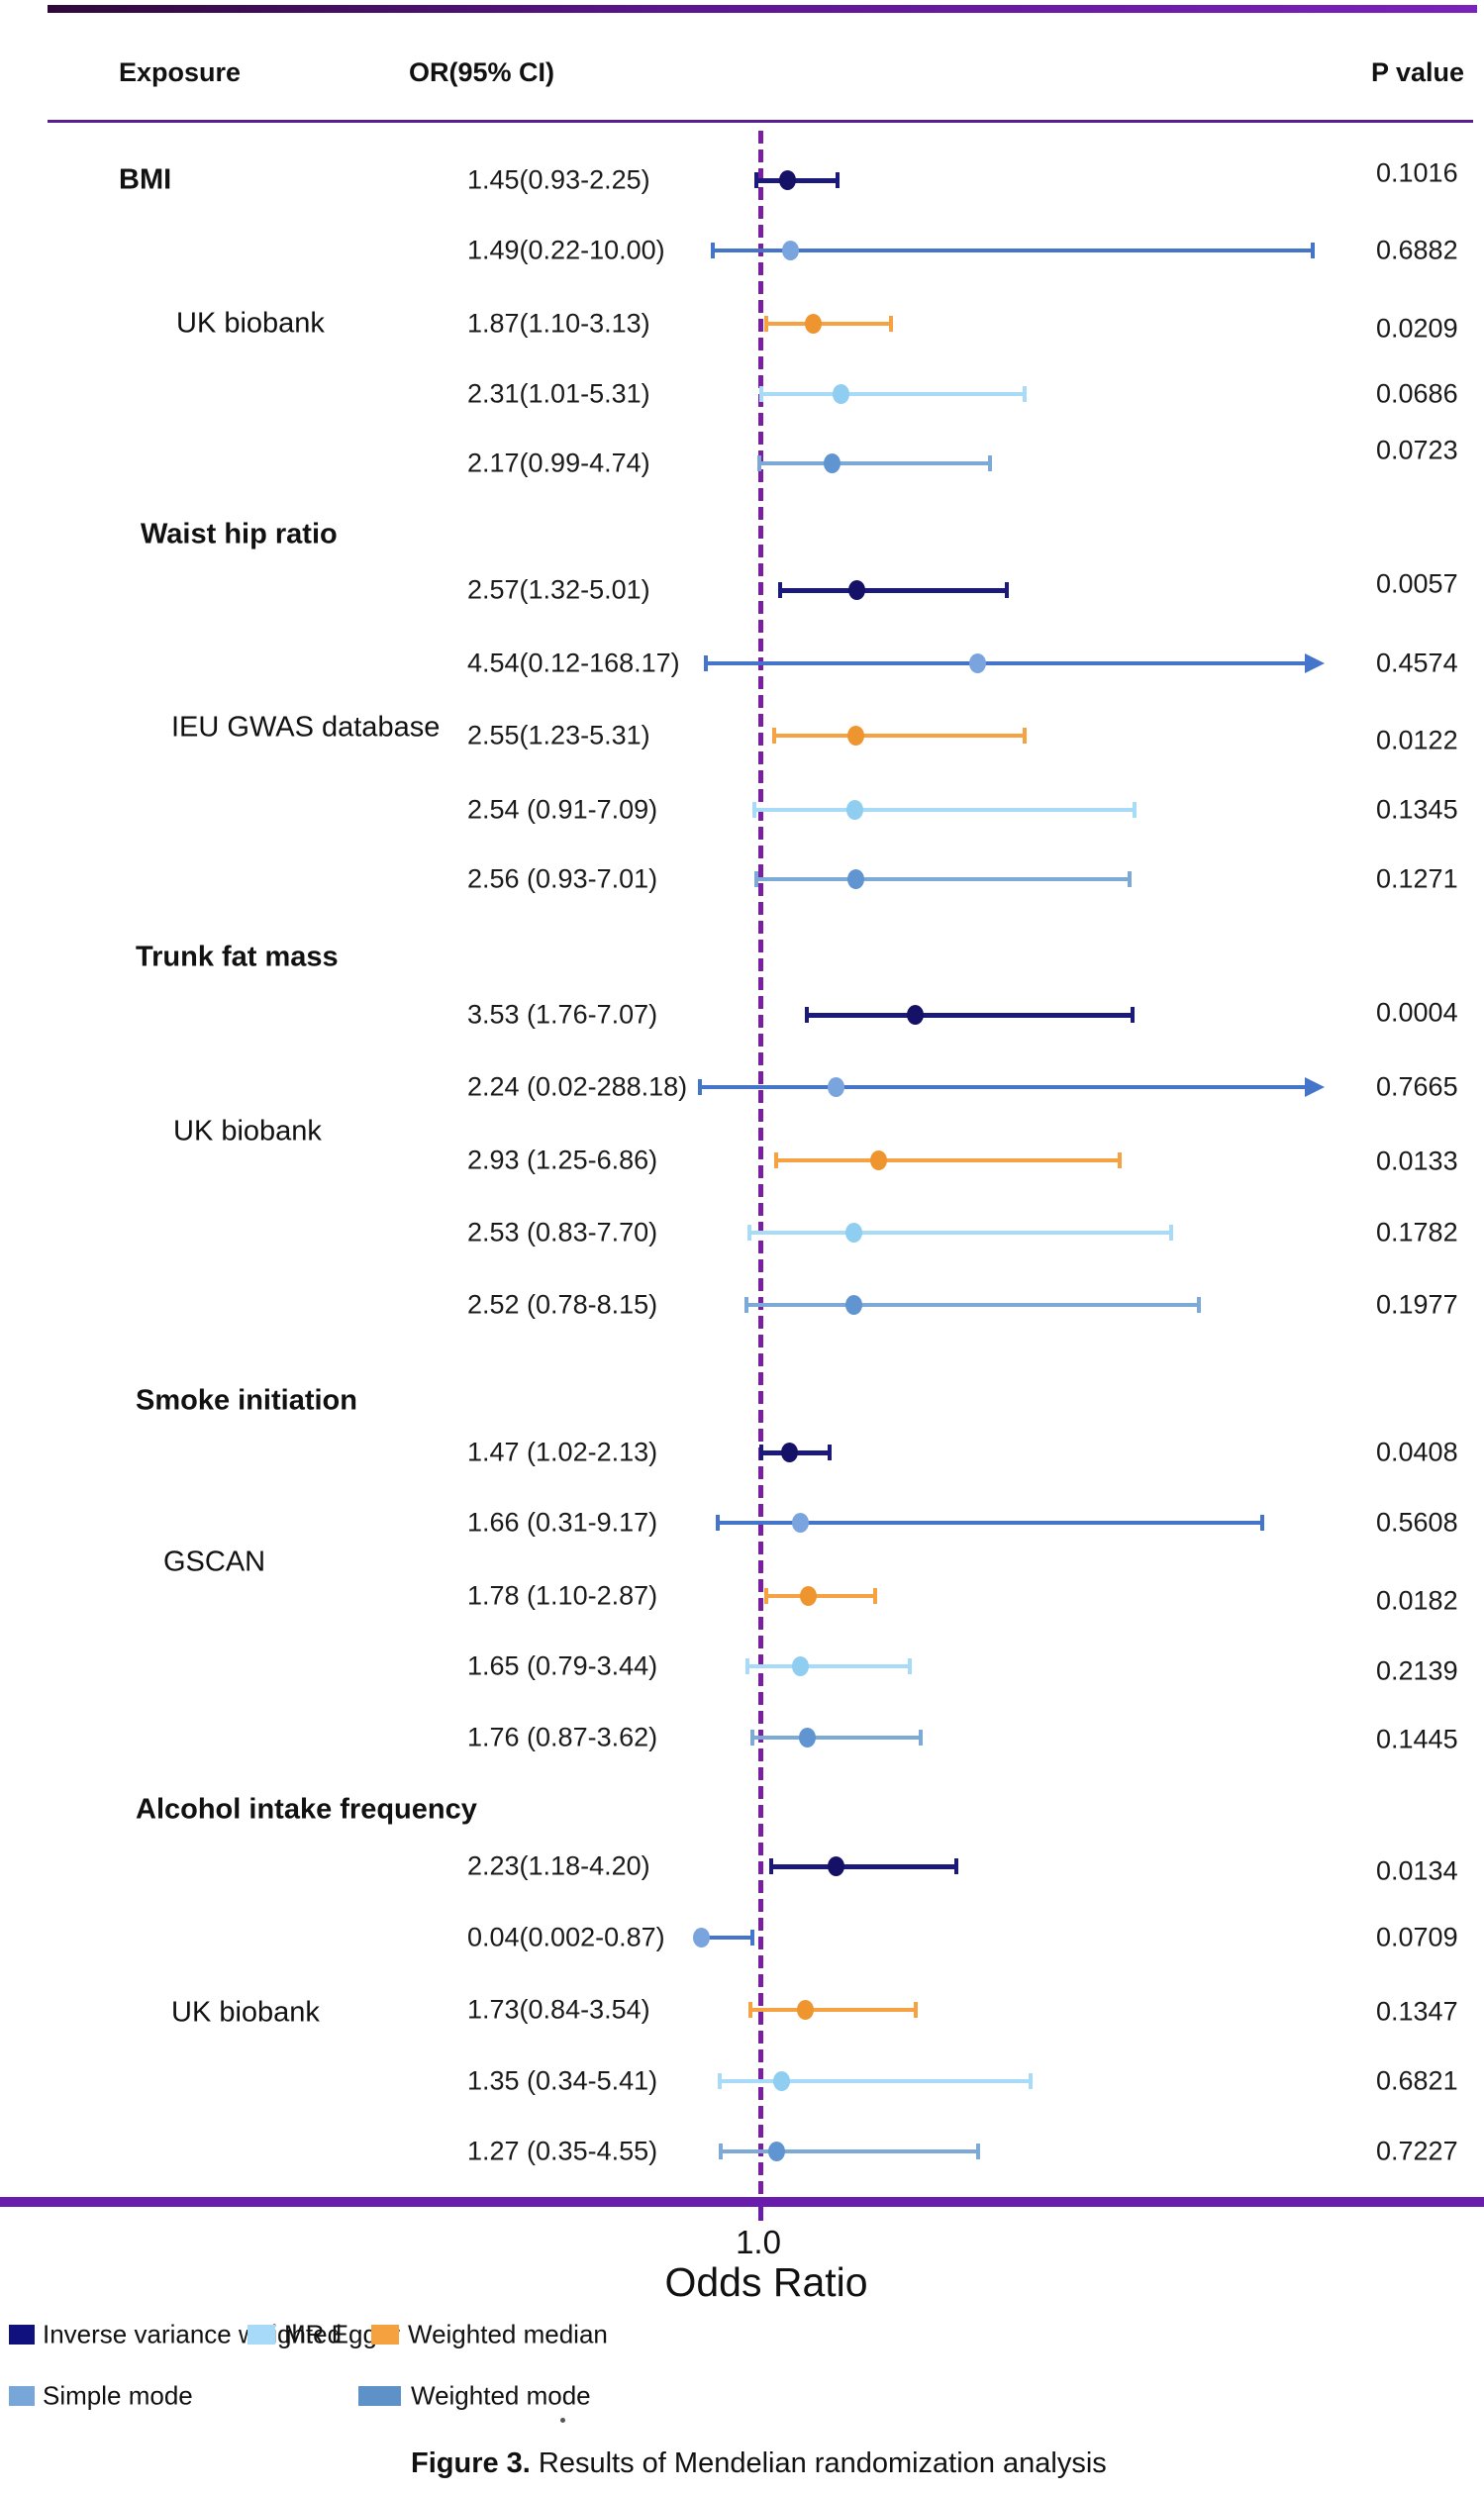  I want to click on or-ci-text: 2.31(1.01-5.31), so click(558, 393).